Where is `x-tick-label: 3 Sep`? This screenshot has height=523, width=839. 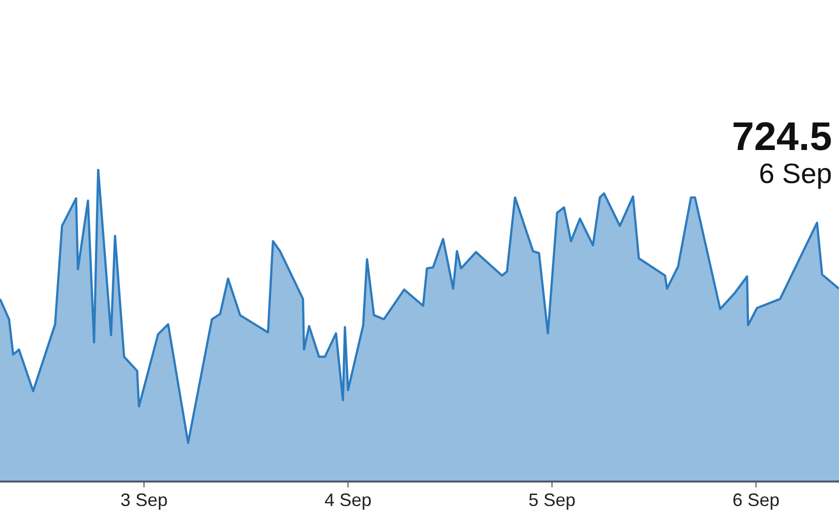
x-tick-label: 3 Sep is located at coordinates (144, 500).